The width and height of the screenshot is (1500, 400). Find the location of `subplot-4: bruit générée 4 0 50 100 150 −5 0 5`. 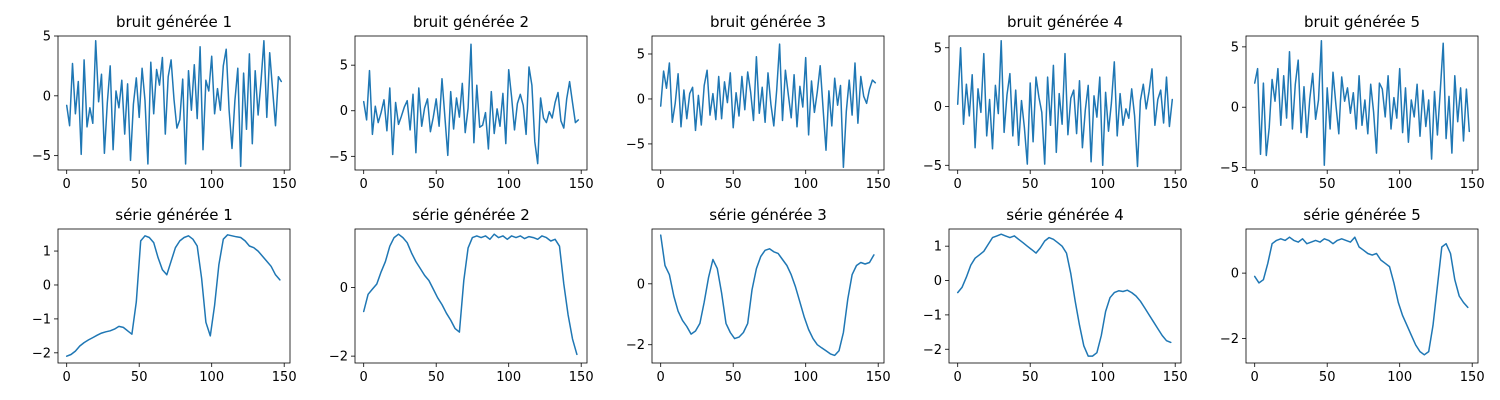

subplot-4: bruit générée 4 0 50 100 150 −5 0 5 is located at coordinates (1055, 102).